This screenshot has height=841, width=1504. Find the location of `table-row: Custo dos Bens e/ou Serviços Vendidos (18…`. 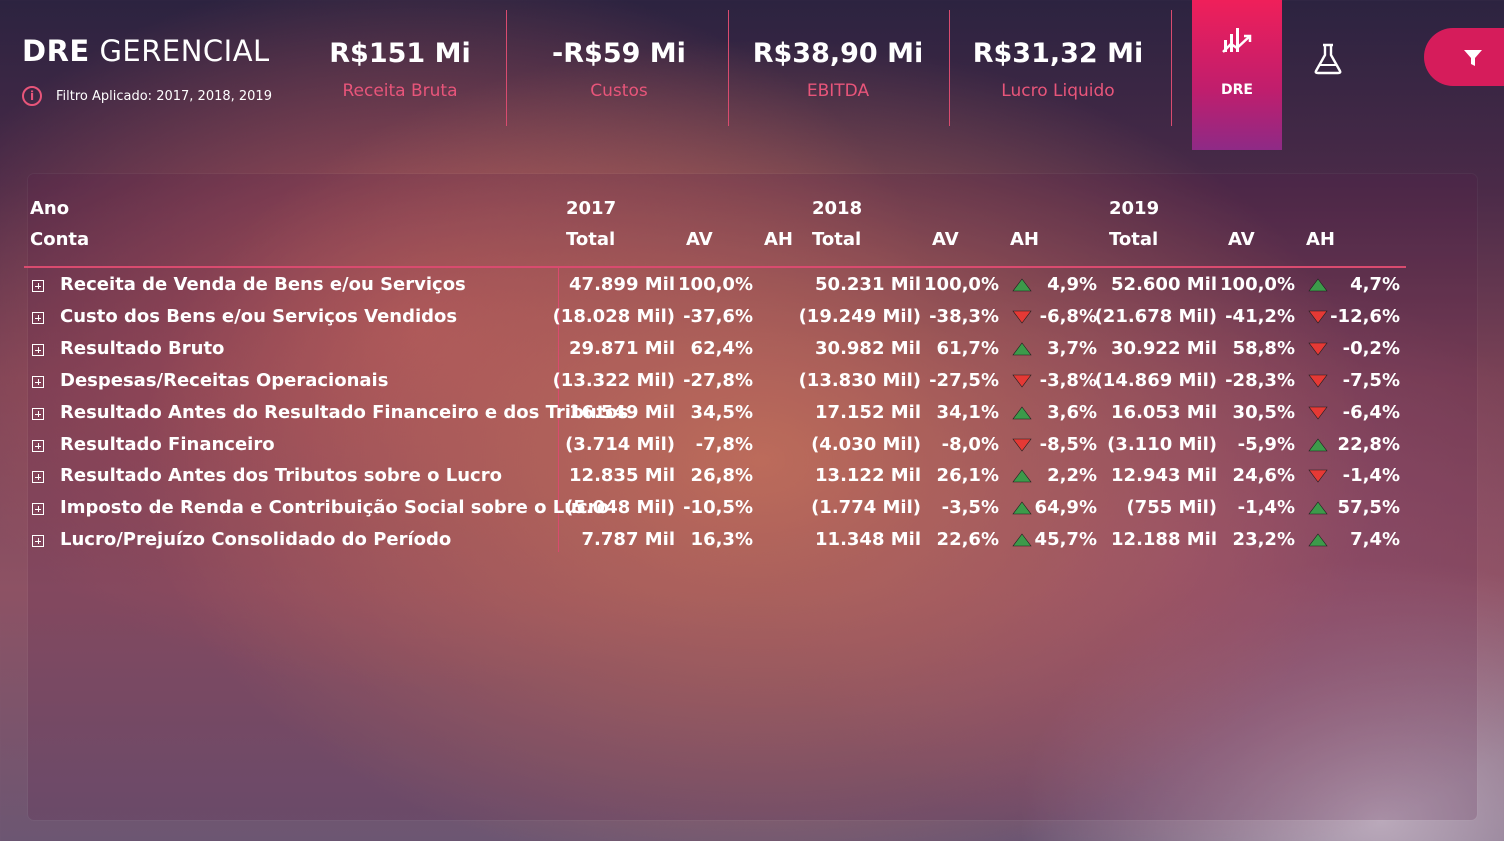

table-row: Custo dos Bens e/ou Serviços Vendidos (18… is located at coordinates (752, 322).